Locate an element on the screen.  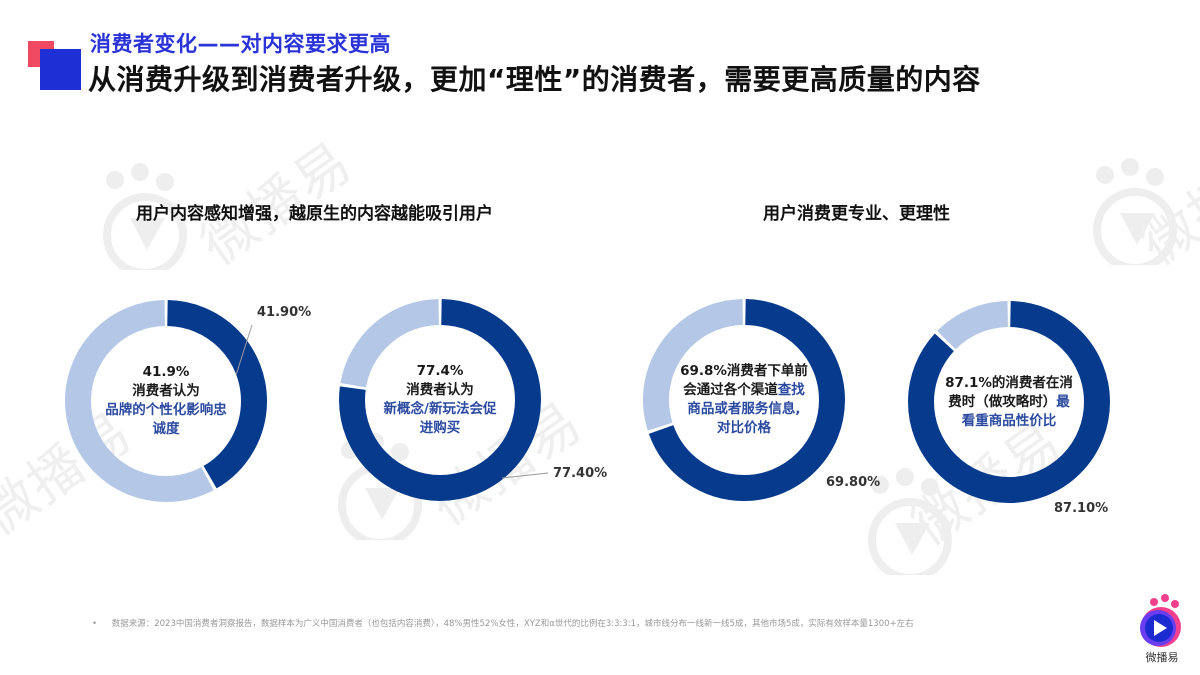
play-logo-icon is located at coordinates (1160, 620).